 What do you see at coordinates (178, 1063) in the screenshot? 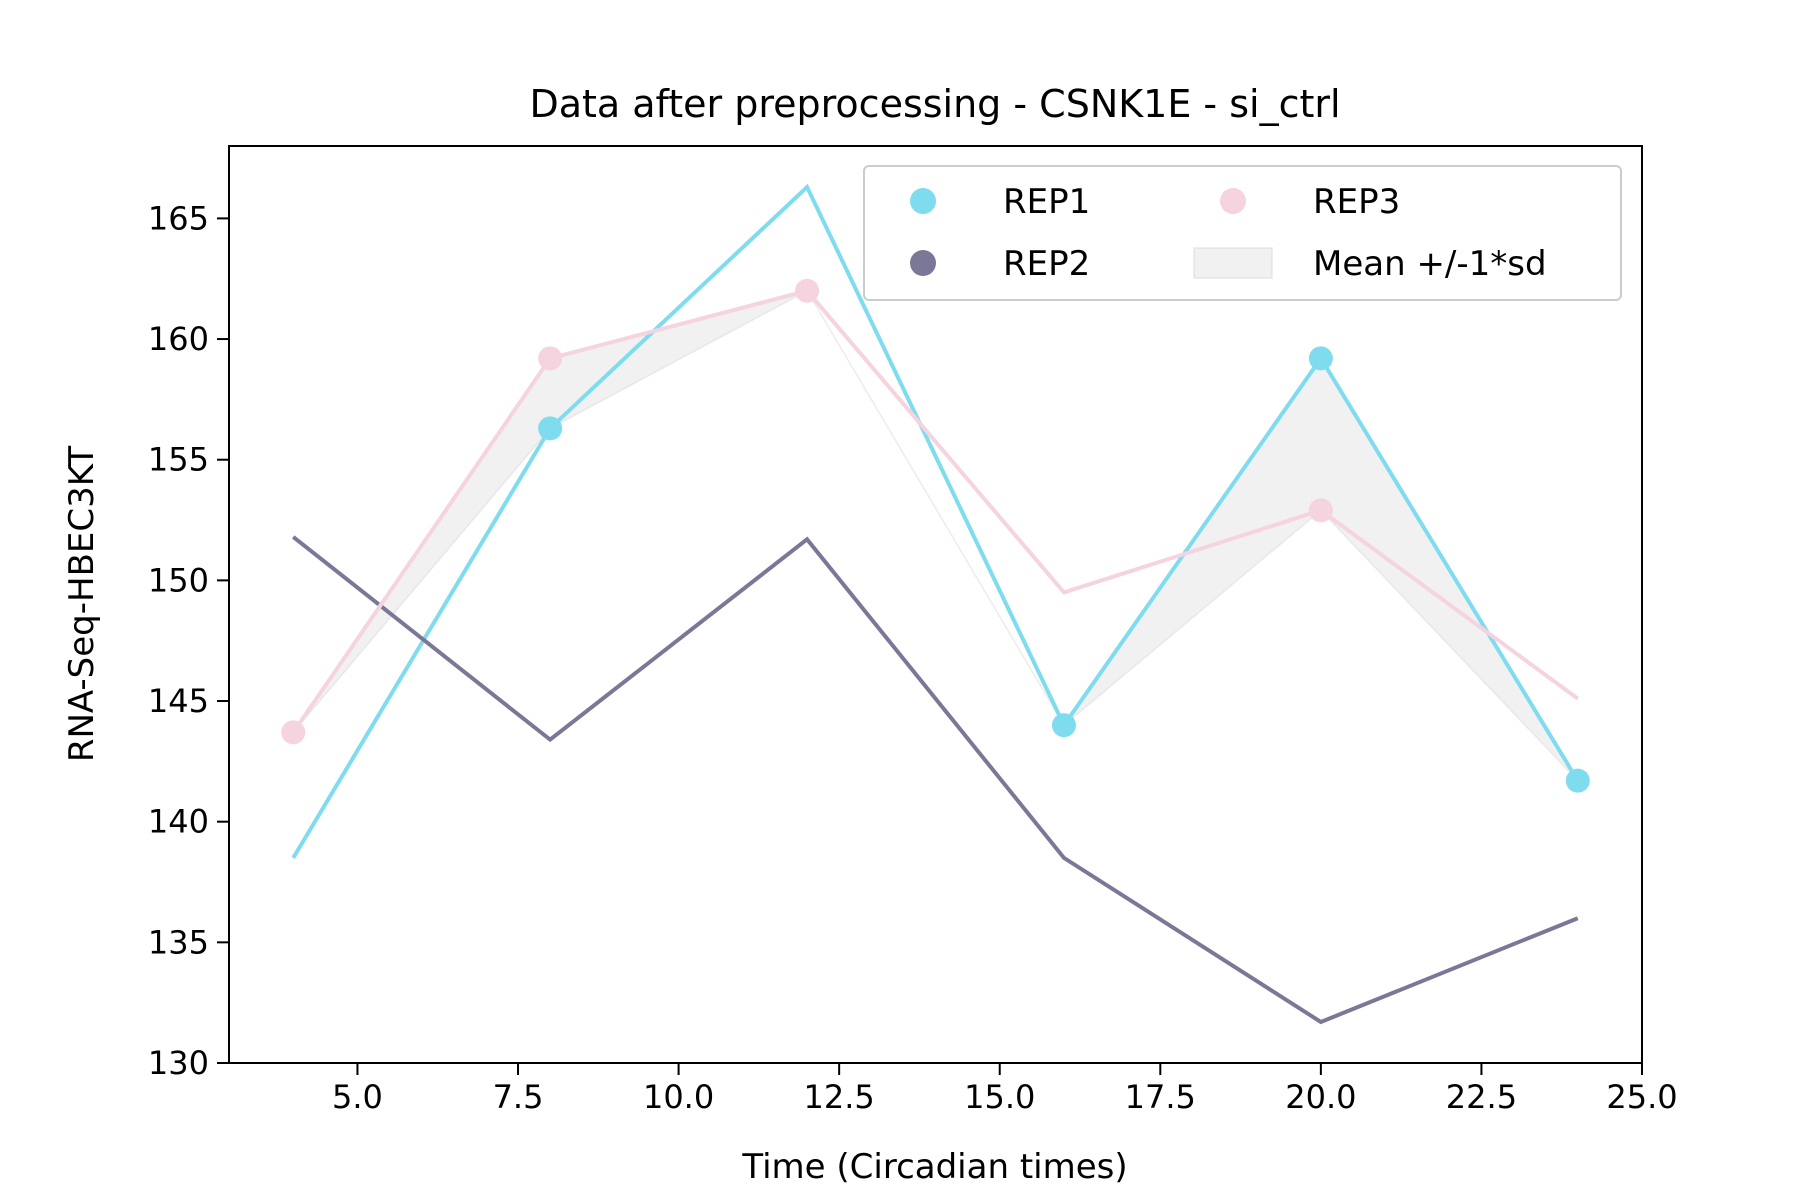
I see `y-tick-label: 130` at bounding box center [178, 1063].